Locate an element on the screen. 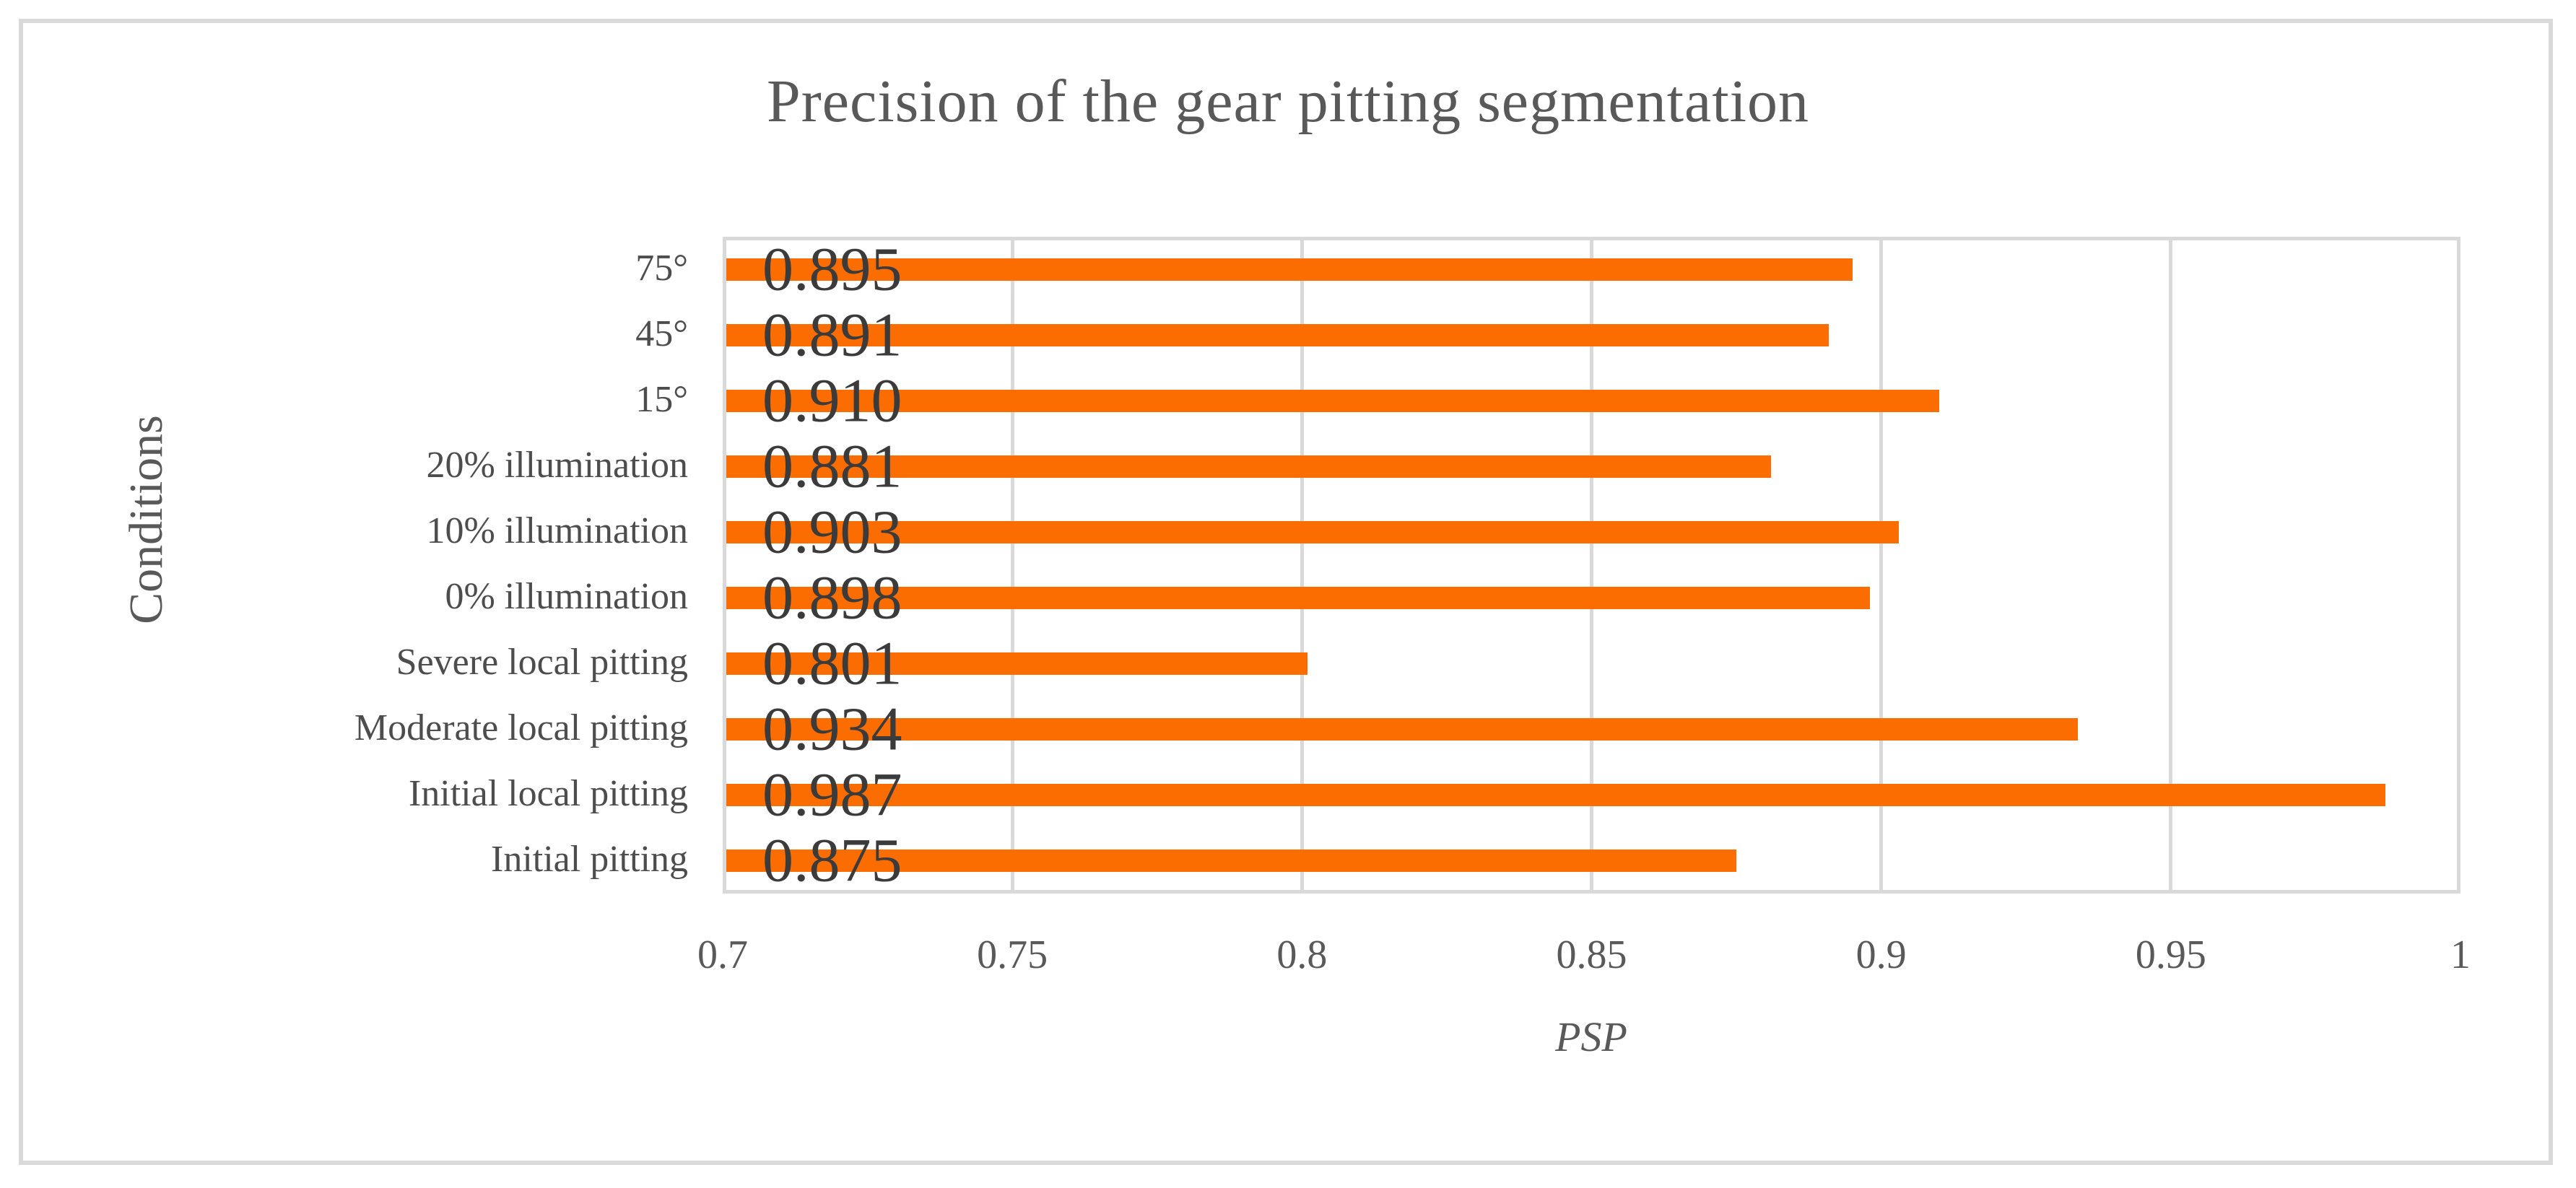 The image size is (2576, 1188). category-label: 0% illumination is located at coordinates (566, 596).